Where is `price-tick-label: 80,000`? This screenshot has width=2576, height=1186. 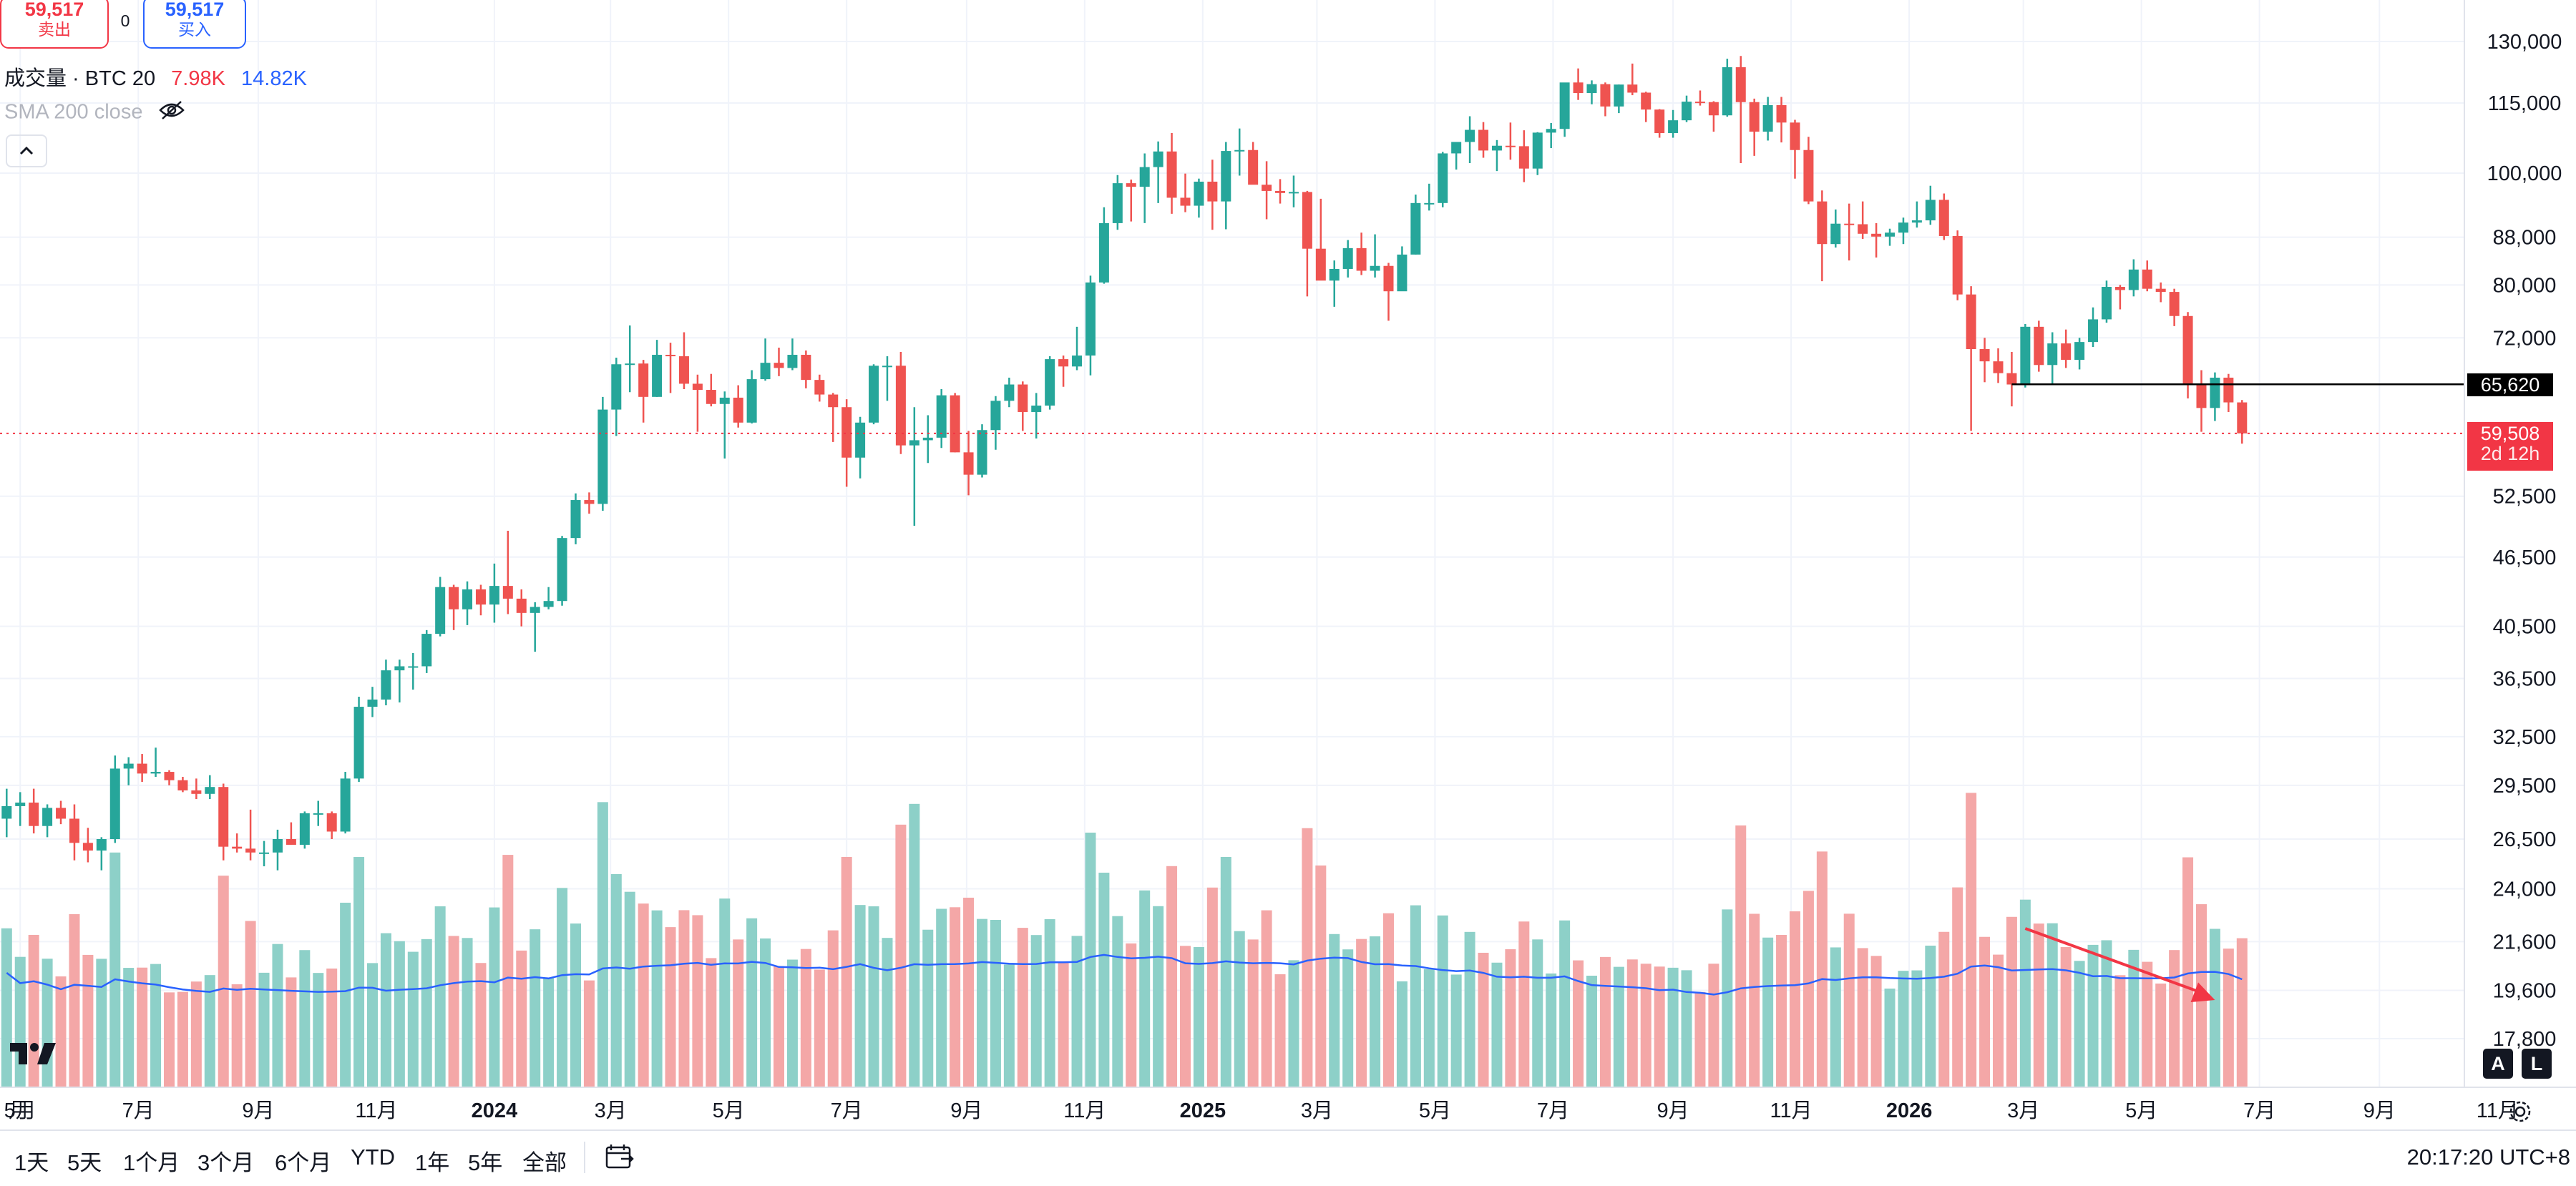 price-tick-label: 80,000 is located at coordinates (2525, 285).